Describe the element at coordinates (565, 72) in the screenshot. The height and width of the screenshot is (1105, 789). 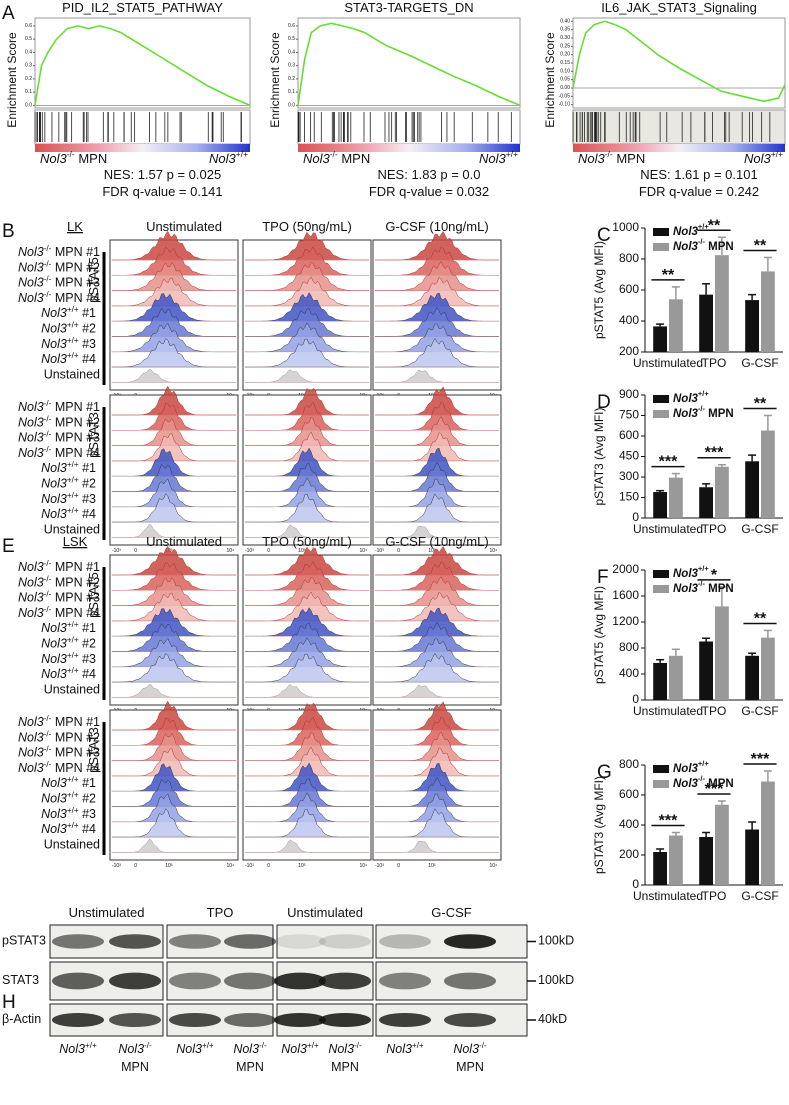
I see `y-tick-label: 0.10` at that location.